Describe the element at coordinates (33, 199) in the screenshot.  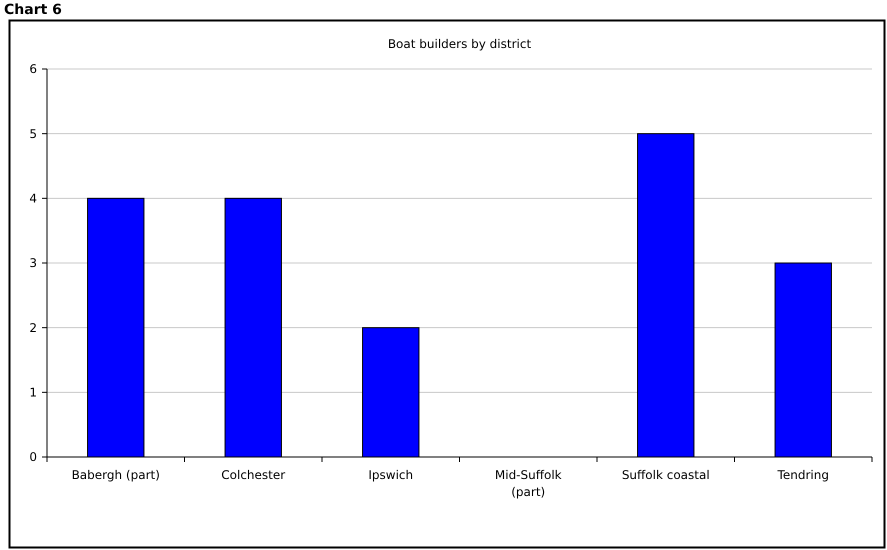
I see `y-tick-label: 4` at that location.